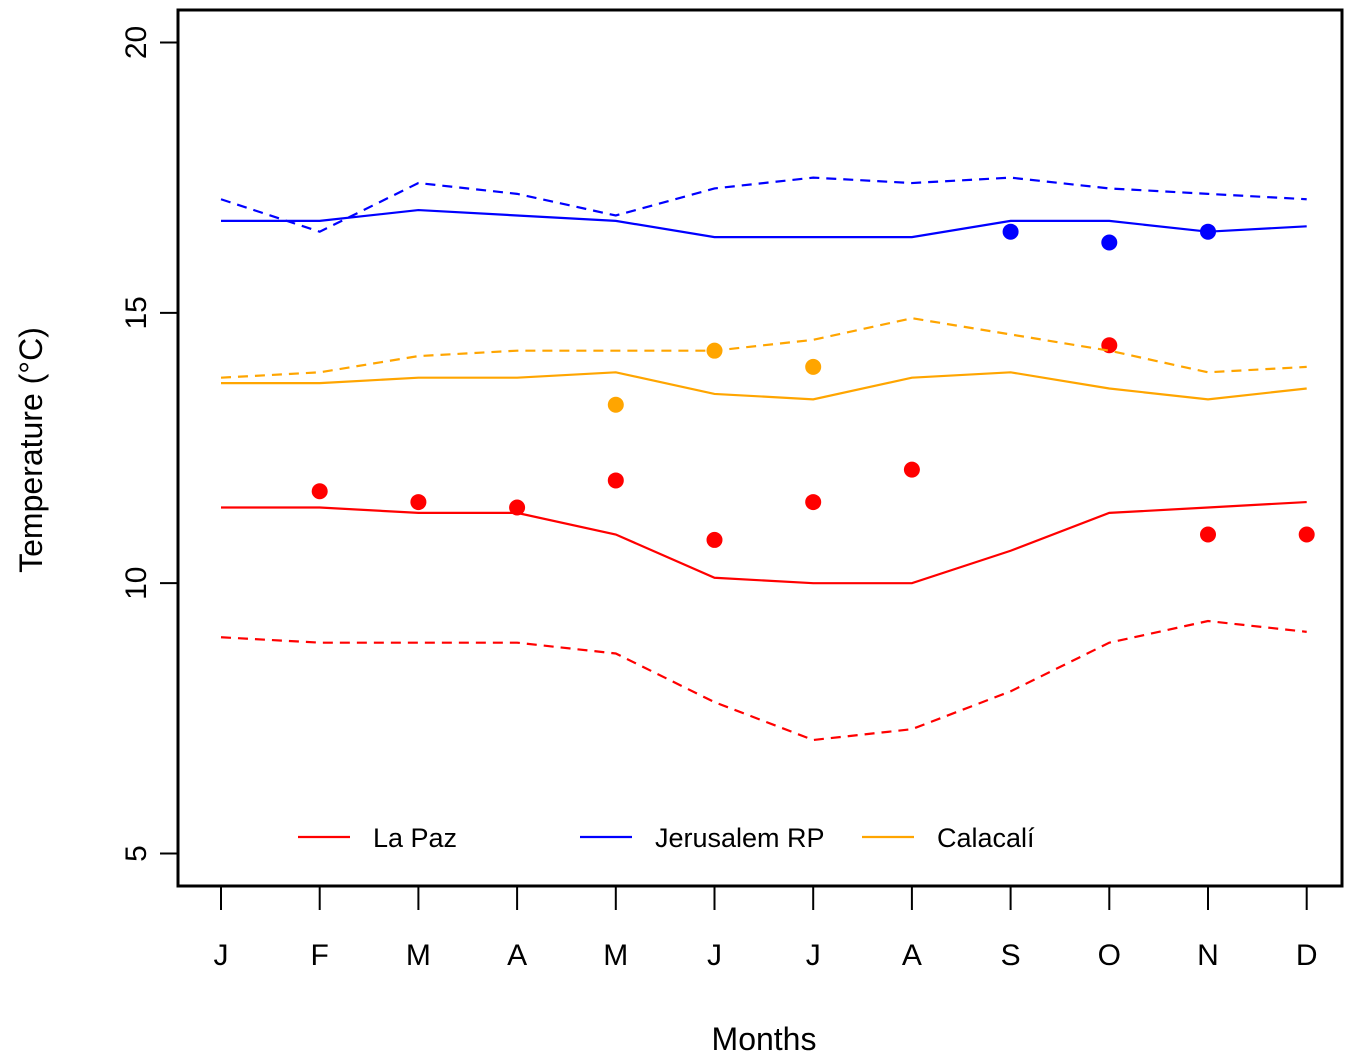 This screenshot has height=1053, width=1356. What do you see at coordinates (764, 542) in the screenshot?
I see `series-la-paz-solid-line` at bounding box center [764, 542].